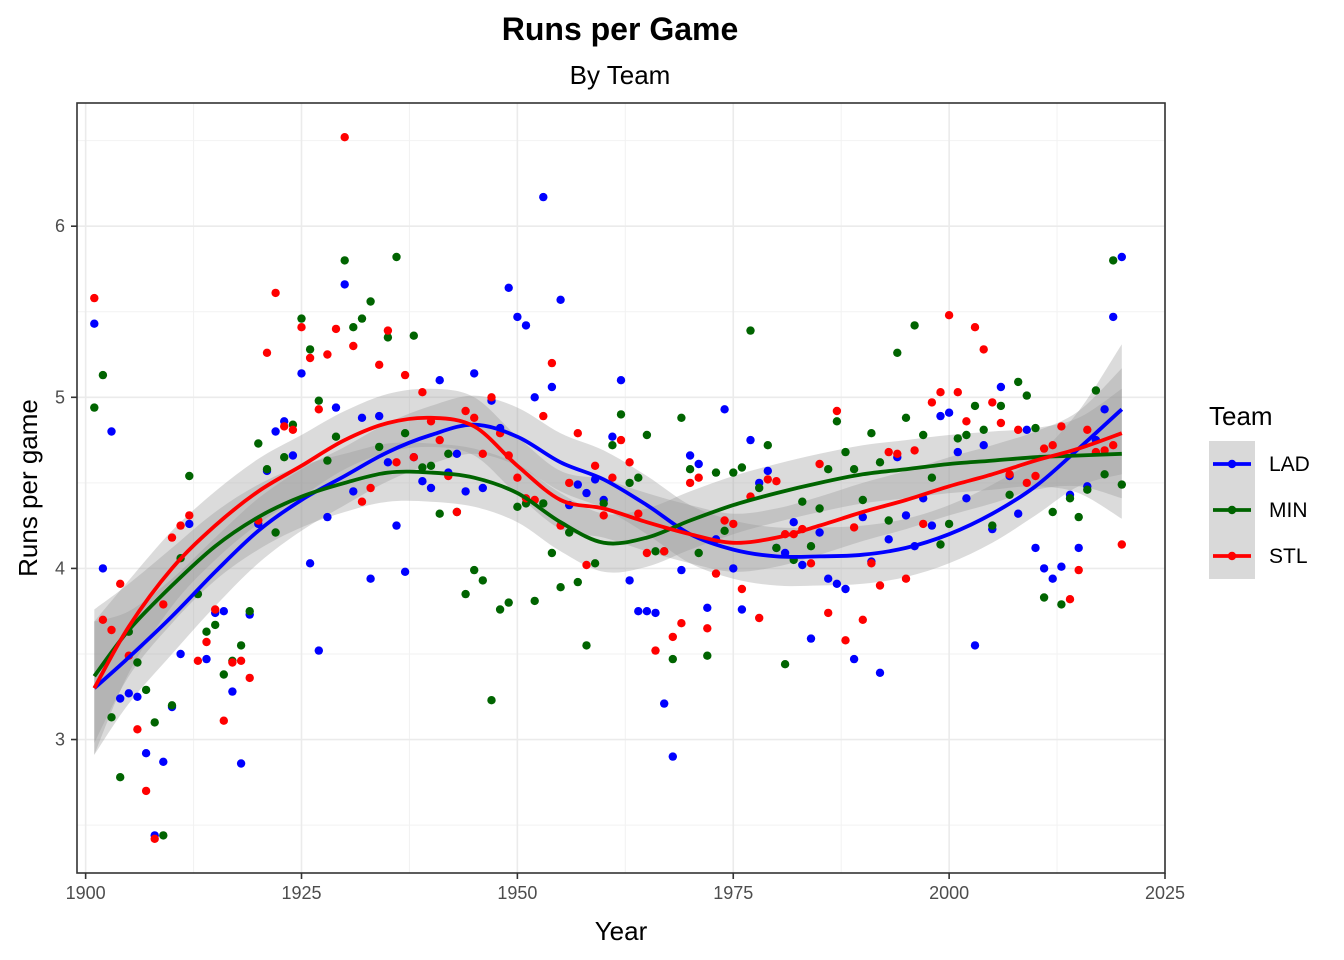 The width and height of the screenshot is (1344, 960). Describe the element at coordinates (1165, 893) in the screenshot. I see `x-tick-label: 2025` at that location.